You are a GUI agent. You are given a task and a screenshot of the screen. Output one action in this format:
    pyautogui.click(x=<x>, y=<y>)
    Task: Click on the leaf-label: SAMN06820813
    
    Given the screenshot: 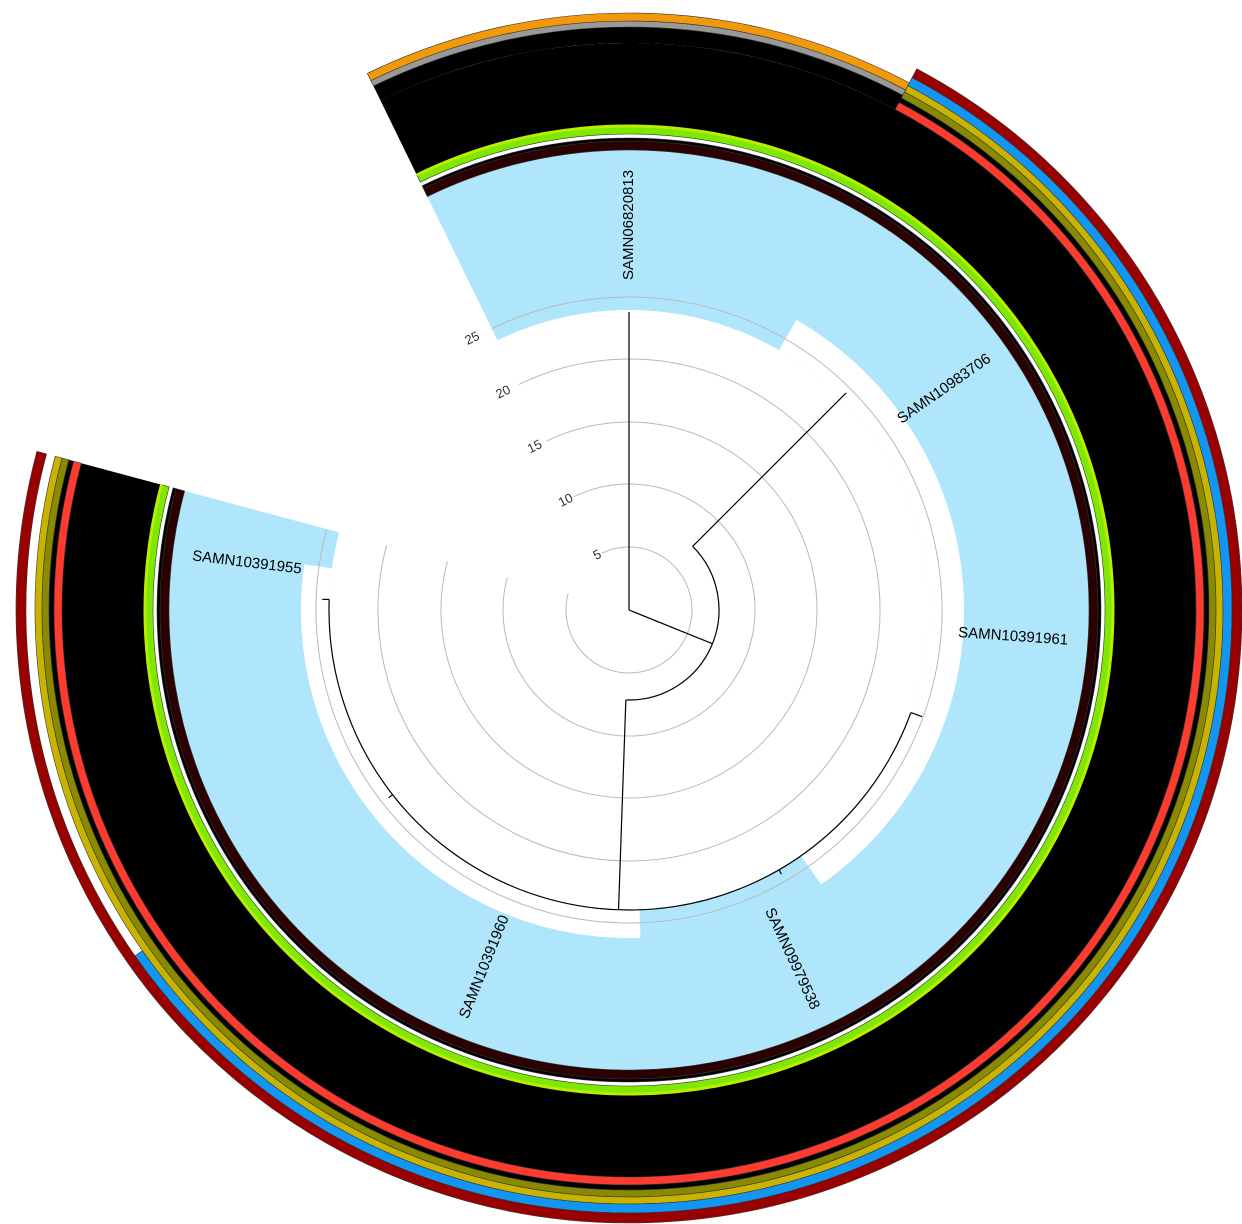 What is the action you would take?
    pyautogui.click(x=628, y=225)
    